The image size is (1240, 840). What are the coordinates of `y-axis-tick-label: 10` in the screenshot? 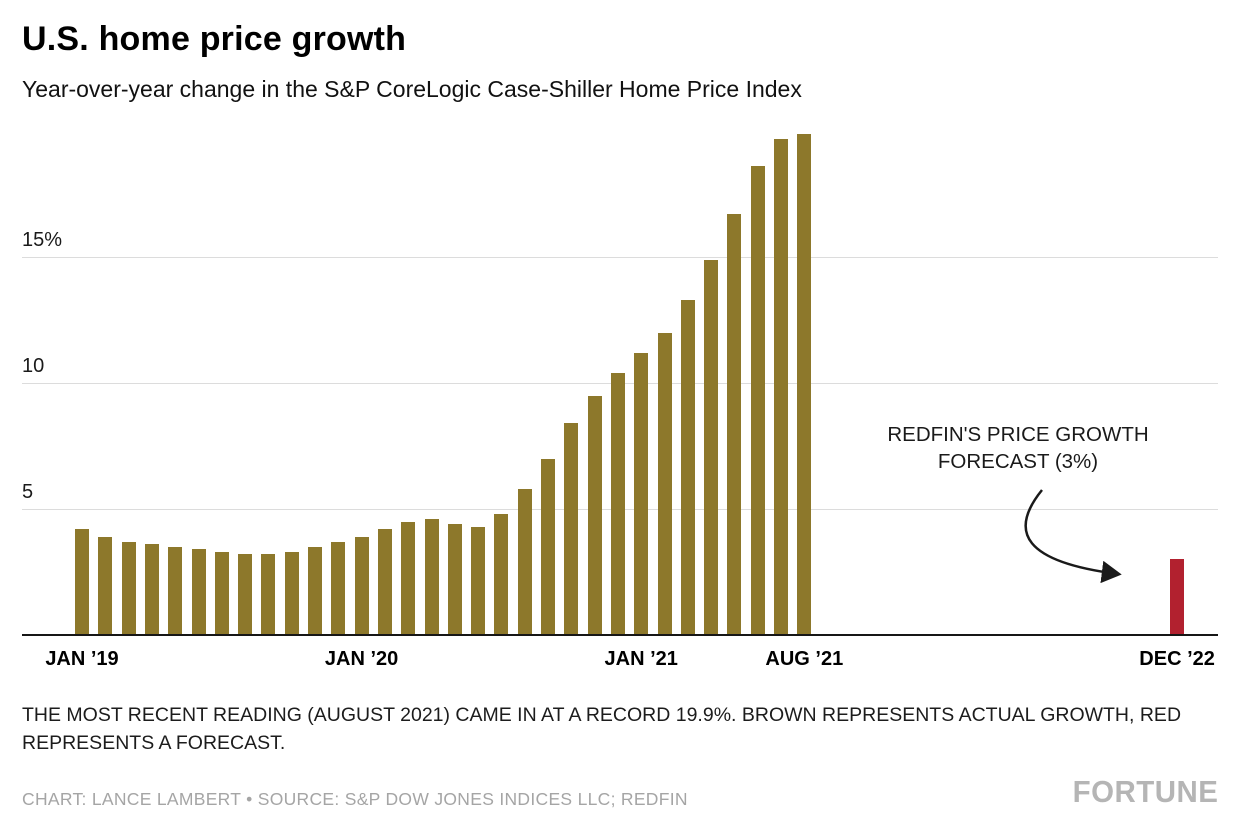 It's located at (33, 366).